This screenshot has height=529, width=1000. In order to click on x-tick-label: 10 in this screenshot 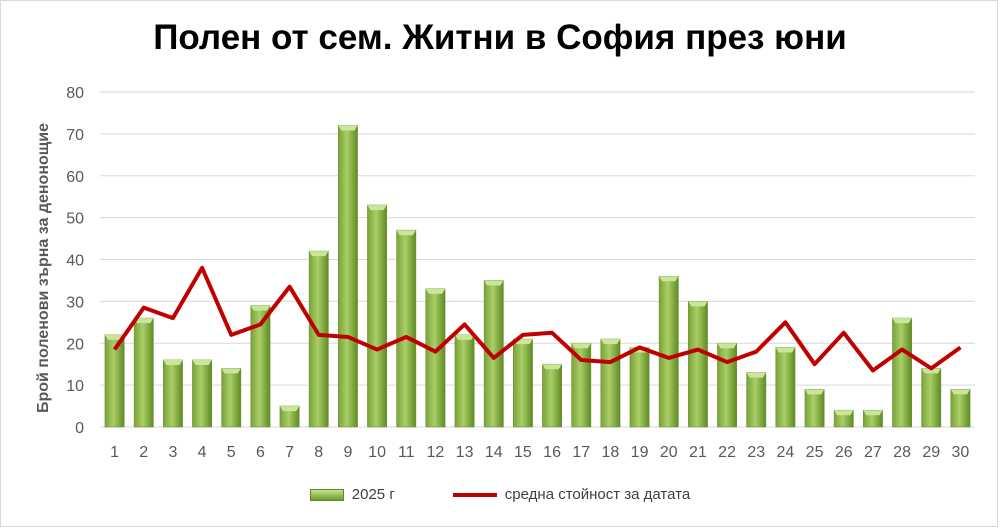, I will do `click(377, 452)`.